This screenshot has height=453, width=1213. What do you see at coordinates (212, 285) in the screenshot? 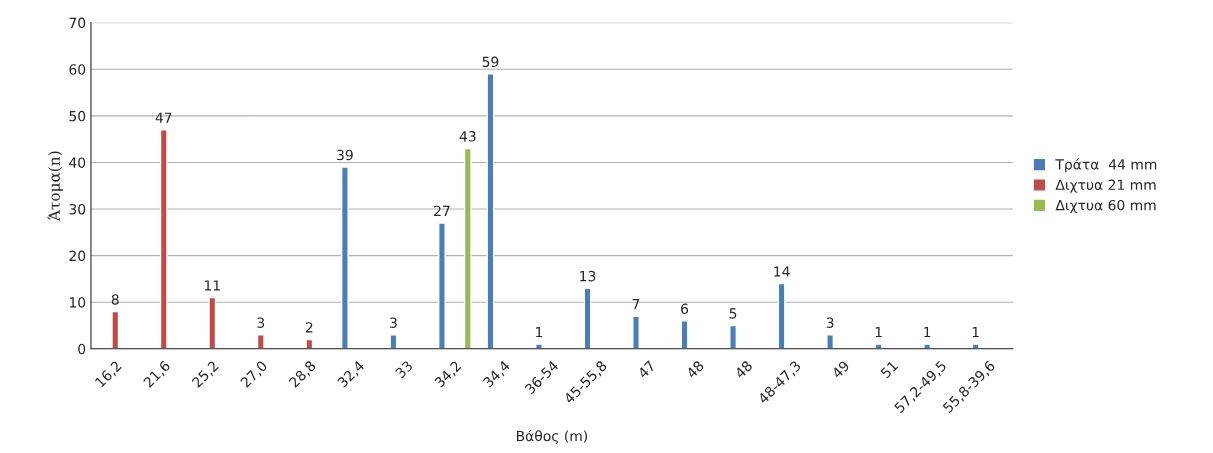
I see `data-label: 11` at bounding box center [212, 285].